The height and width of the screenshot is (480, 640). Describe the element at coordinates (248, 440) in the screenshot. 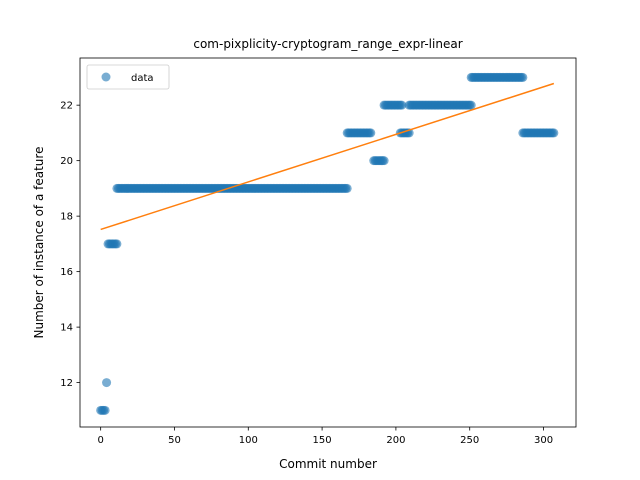

I see `x-tick-label: 100` at that location.